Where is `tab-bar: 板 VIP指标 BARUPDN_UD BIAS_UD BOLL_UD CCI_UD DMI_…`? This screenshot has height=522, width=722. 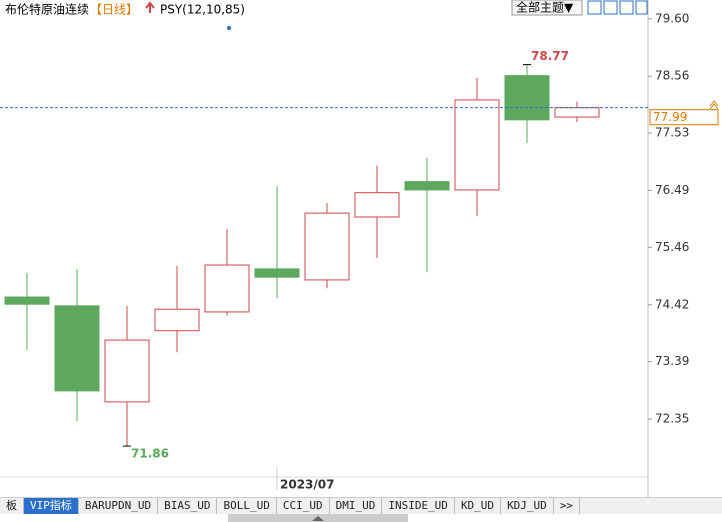
tab-bar: 板 VIP指标 BARUPDN_UD BIAS_UD BOLL_UD CCI_UD DMI_… is located at coordinates (361, 505).